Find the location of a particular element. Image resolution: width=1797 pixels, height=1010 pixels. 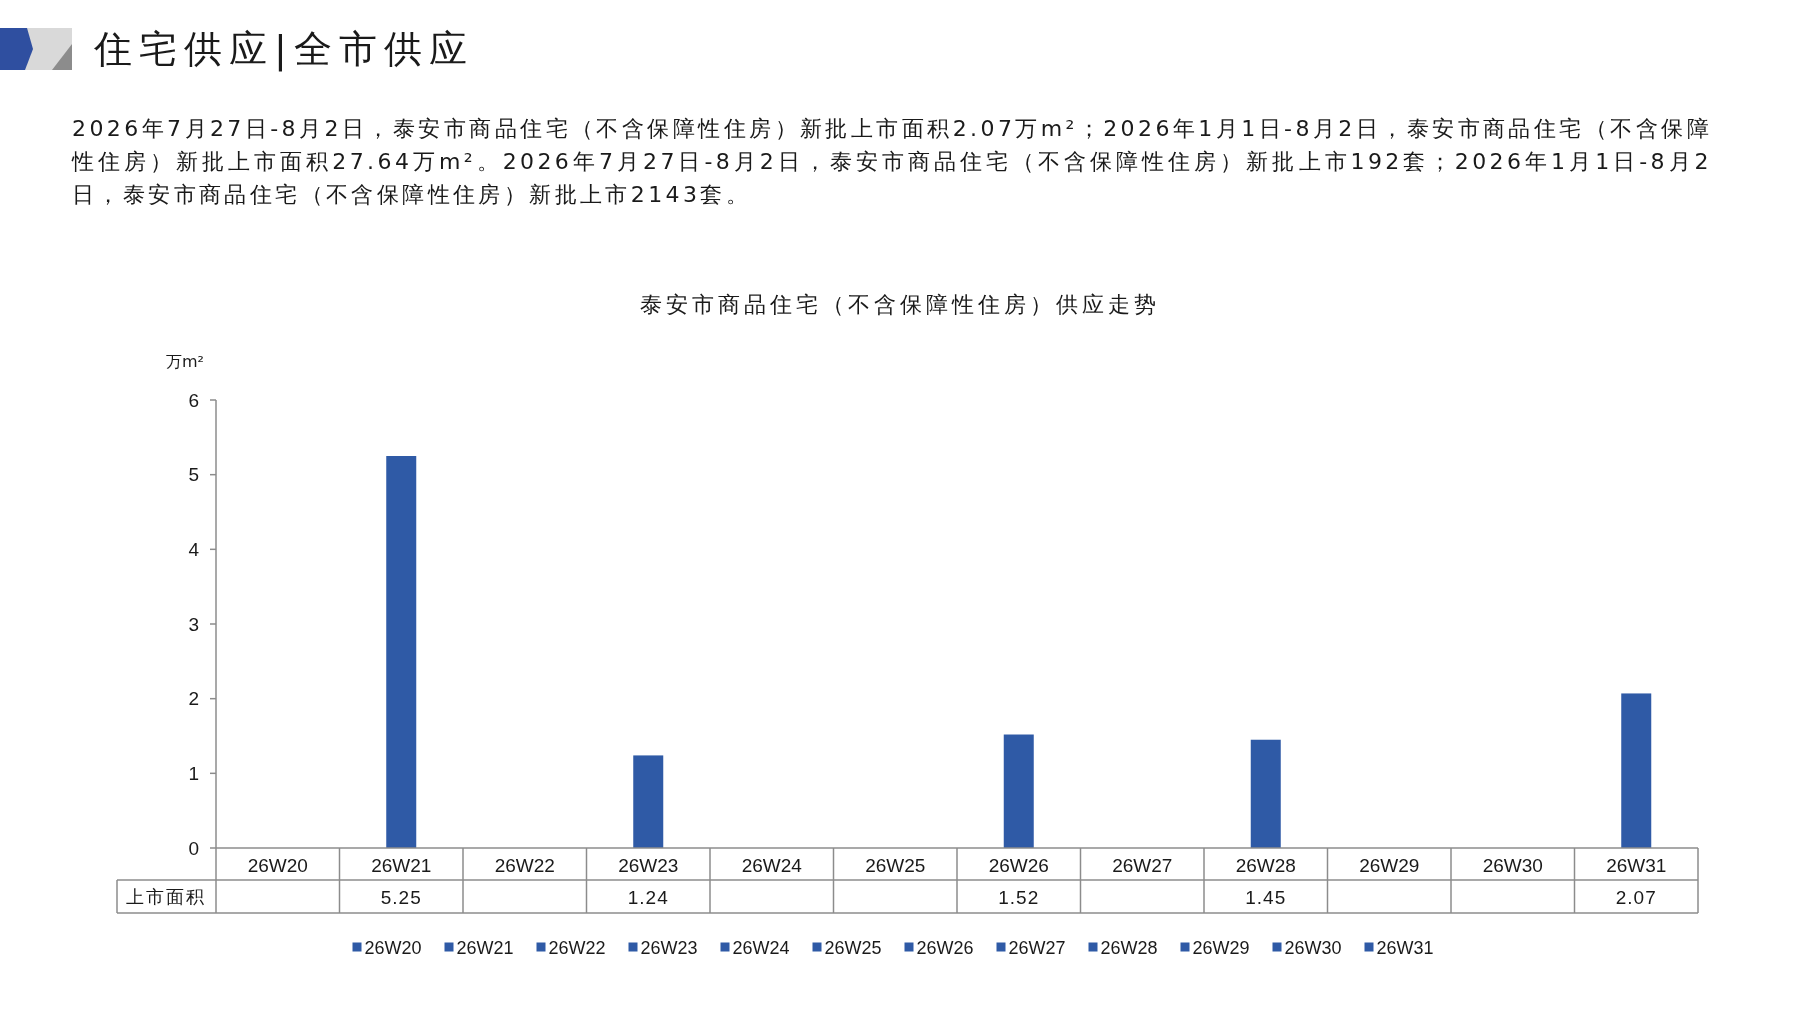

legend-label: 26W20 is located at coordinates (393, 948).